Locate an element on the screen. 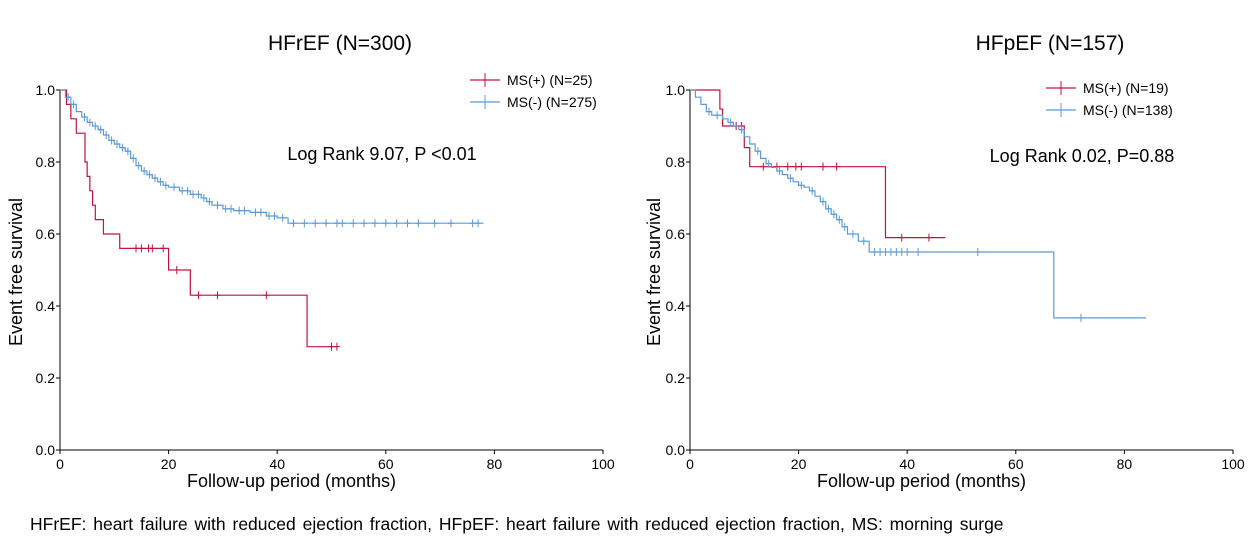 The height and width of the screenshot is (560, 1250). x-tick-label: 80 is located at coordinates (1125, 464).